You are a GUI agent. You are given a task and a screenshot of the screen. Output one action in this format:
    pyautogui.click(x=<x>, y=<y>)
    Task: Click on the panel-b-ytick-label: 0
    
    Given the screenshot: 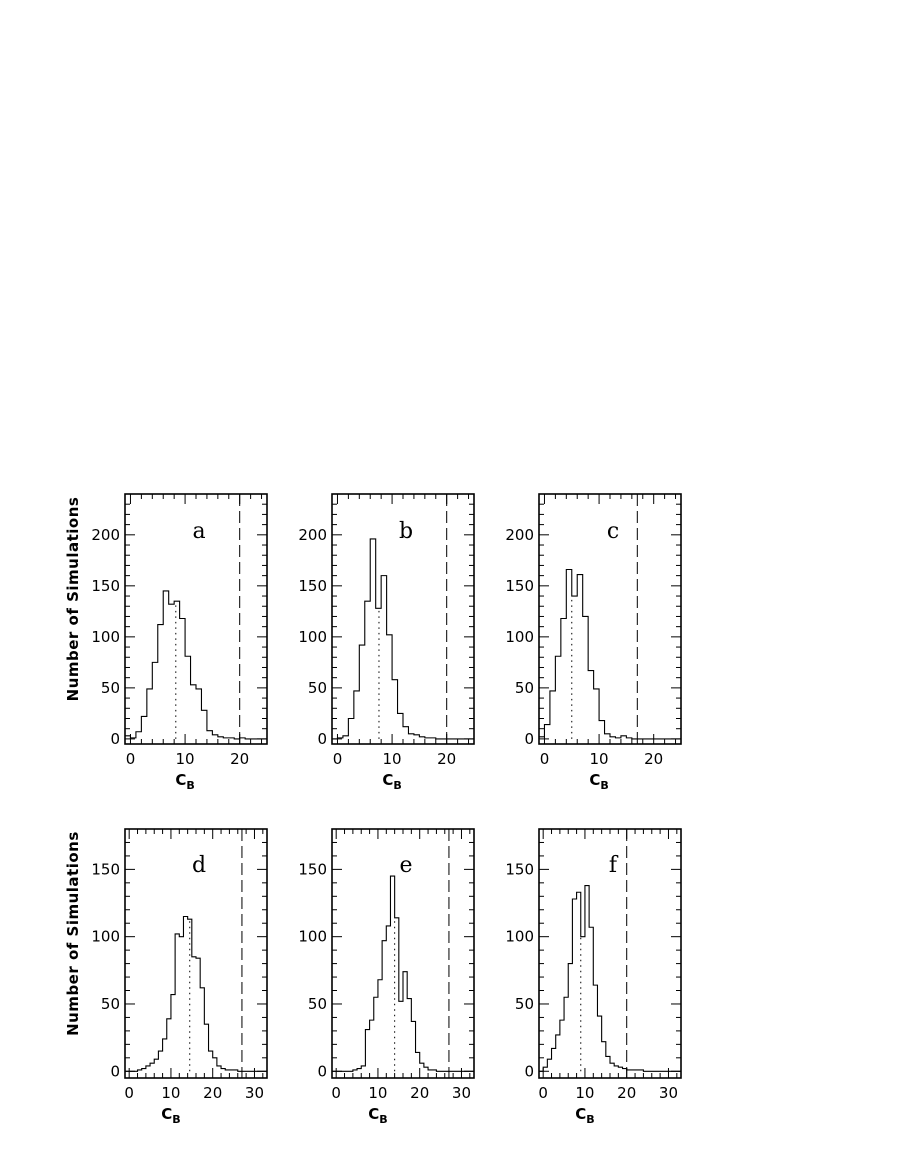 What is the action you would take?
    pyautogui.click(x=322, y=739)
    